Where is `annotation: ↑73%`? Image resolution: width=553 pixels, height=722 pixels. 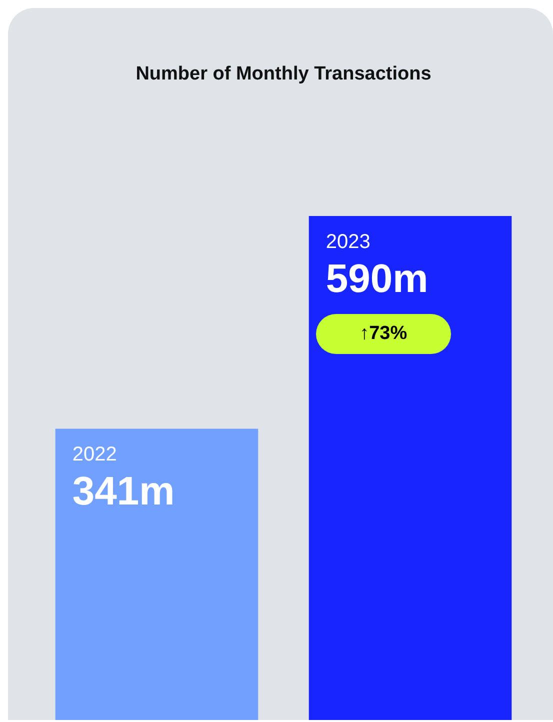 annotation: ↑73% is located at coordinates (384, 334).